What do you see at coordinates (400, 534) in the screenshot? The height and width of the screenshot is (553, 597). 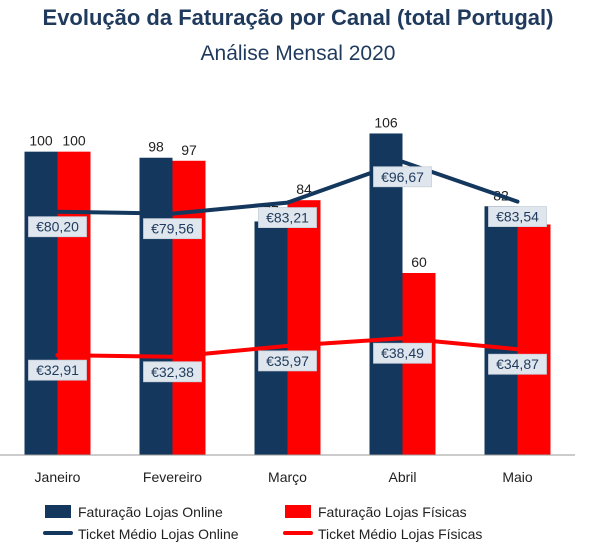 I see `legend-label: Ticket Médio Lojas Físicas` at bounding box center [400, 534].